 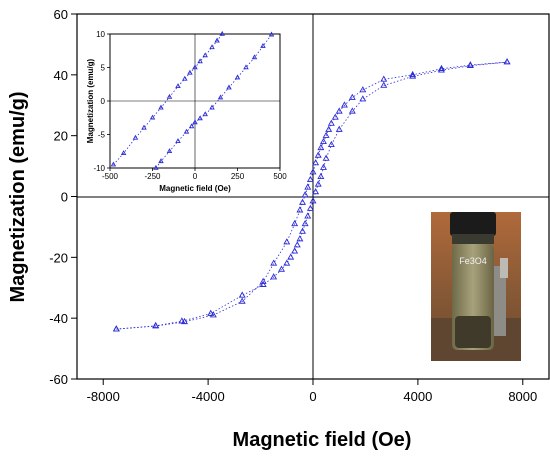 What do you see at coordinates (322, 440) in the screenshot?
I see `main-x-axis-title: Magnetic field (Oe)` at bounding box center [322, 440].